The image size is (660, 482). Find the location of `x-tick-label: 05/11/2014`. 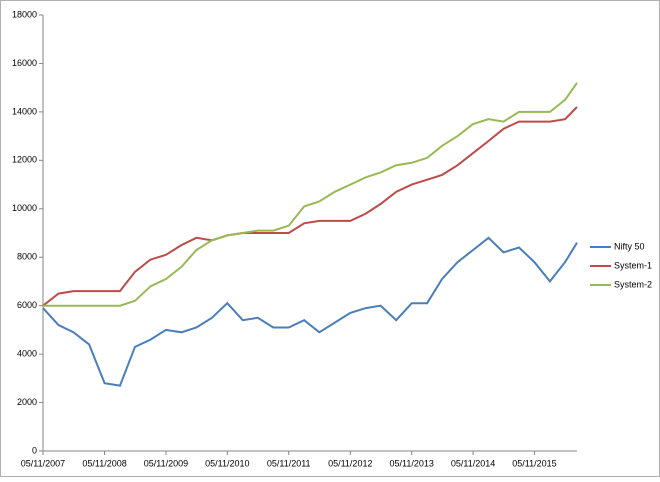

x-tick-label: 05/11/2014 is located at coordinates (473, 463).